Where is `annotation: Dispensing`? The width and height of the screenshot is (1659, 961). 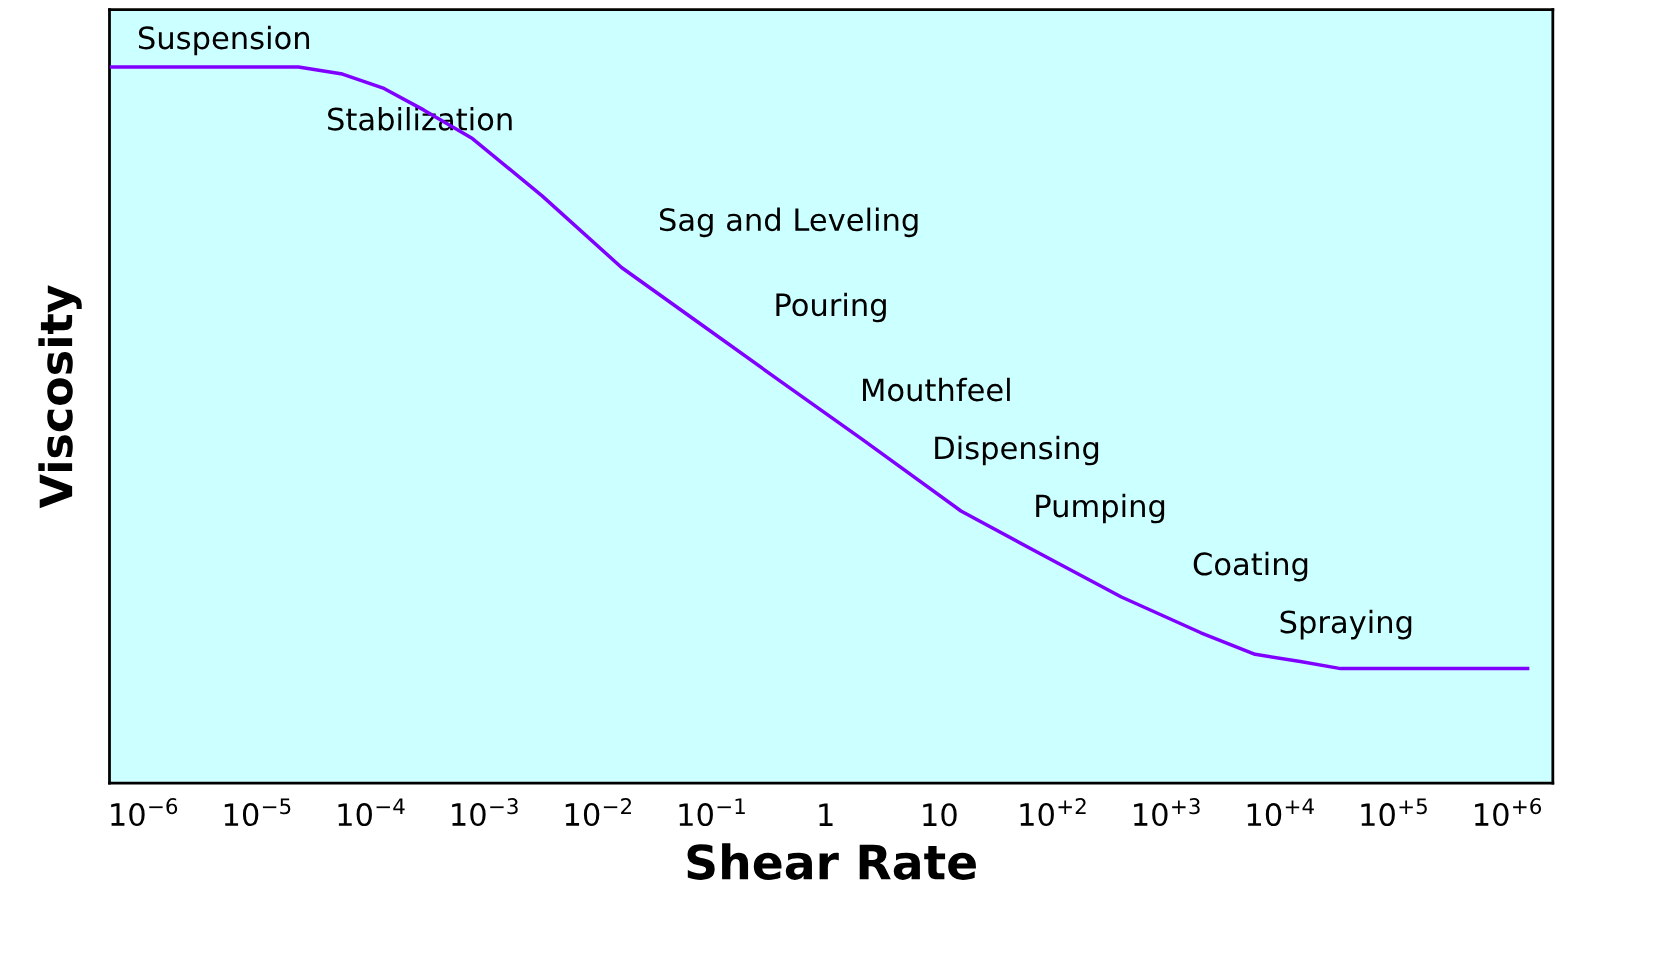
annotation: Dispensing is located at coordinates (1017, 450).